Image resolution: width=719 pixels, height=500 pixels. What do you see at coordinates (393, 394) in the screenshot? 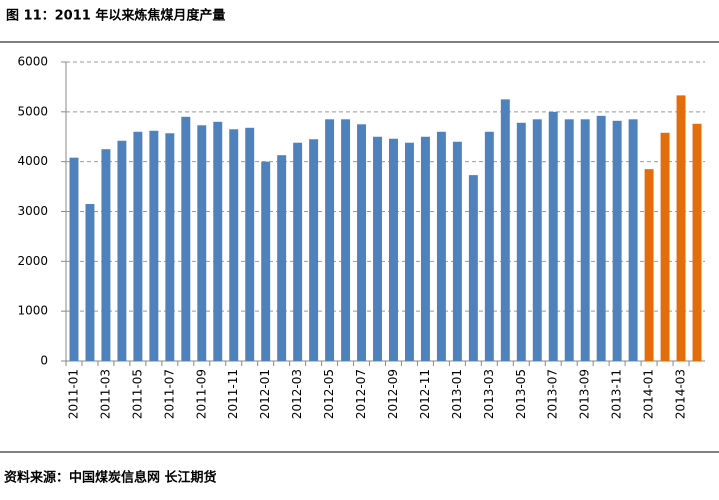
I see `x-tick-label: 2012-09` at bounding box center [393, 394].